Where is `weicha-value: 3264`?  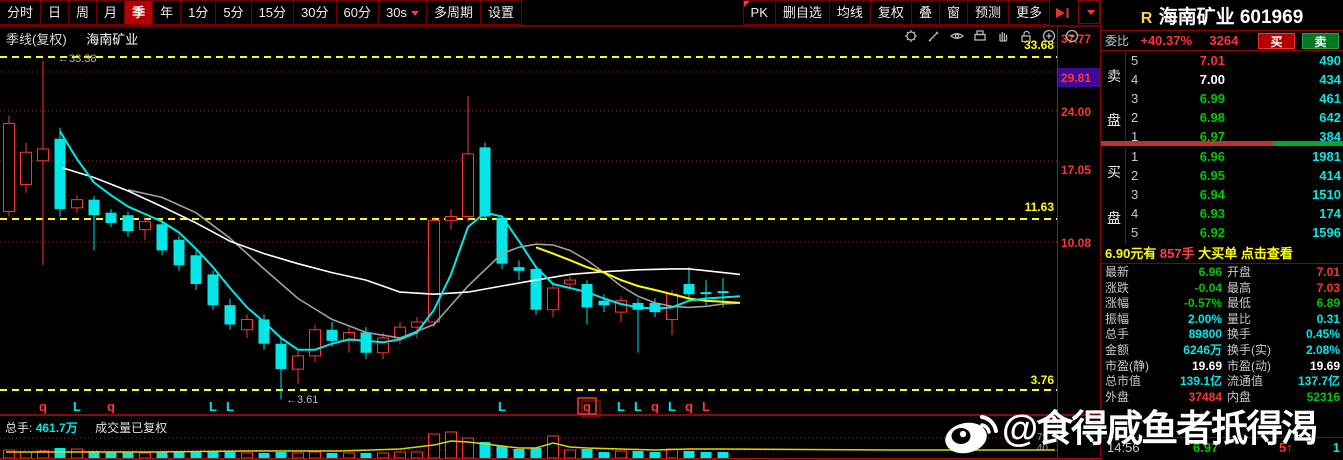 weicha-value: 3264 is located at coordinates (1224, 40).